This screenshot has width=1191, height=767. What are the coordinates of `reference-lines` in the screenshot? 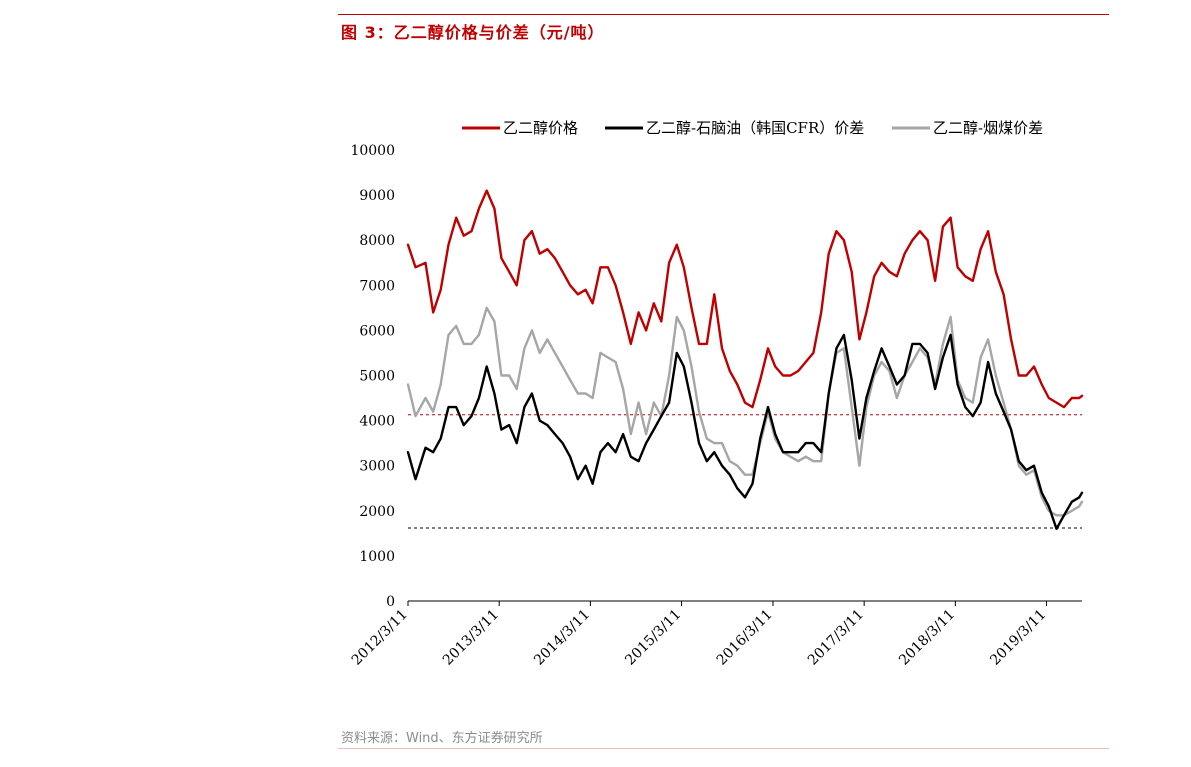 It's located at (745, 471).